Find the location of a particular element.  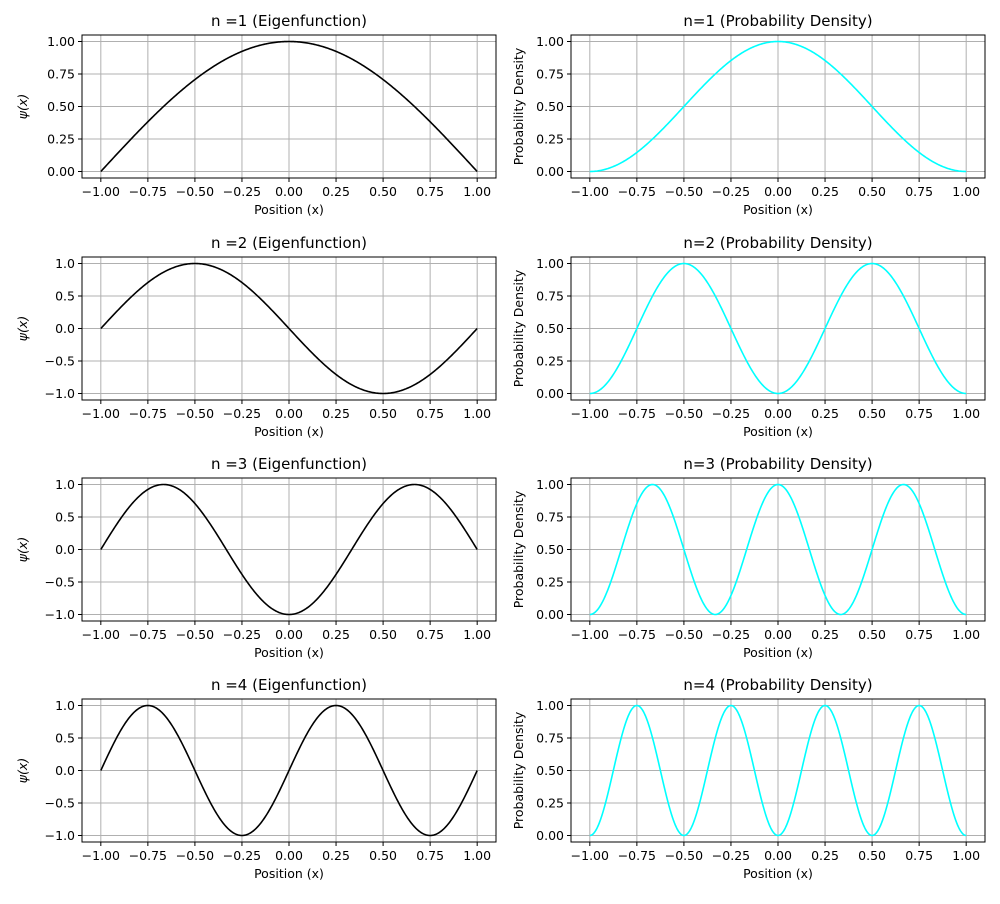

subplot-title: n =3 (Eigenfunction) is located at coordinates (289, 464).